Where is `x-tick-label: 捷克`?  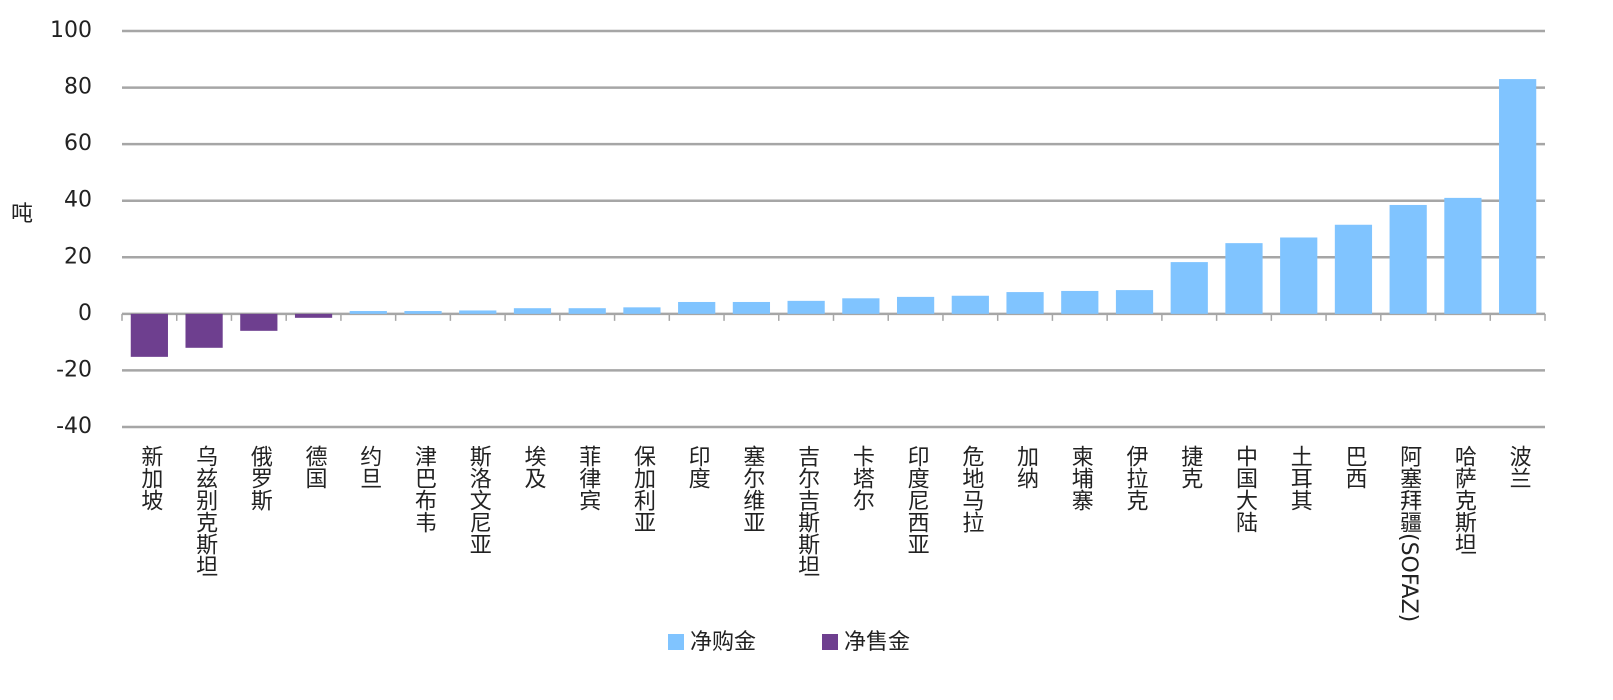
x-tick-label: 捷克 is located at coordinates (1190, 467).